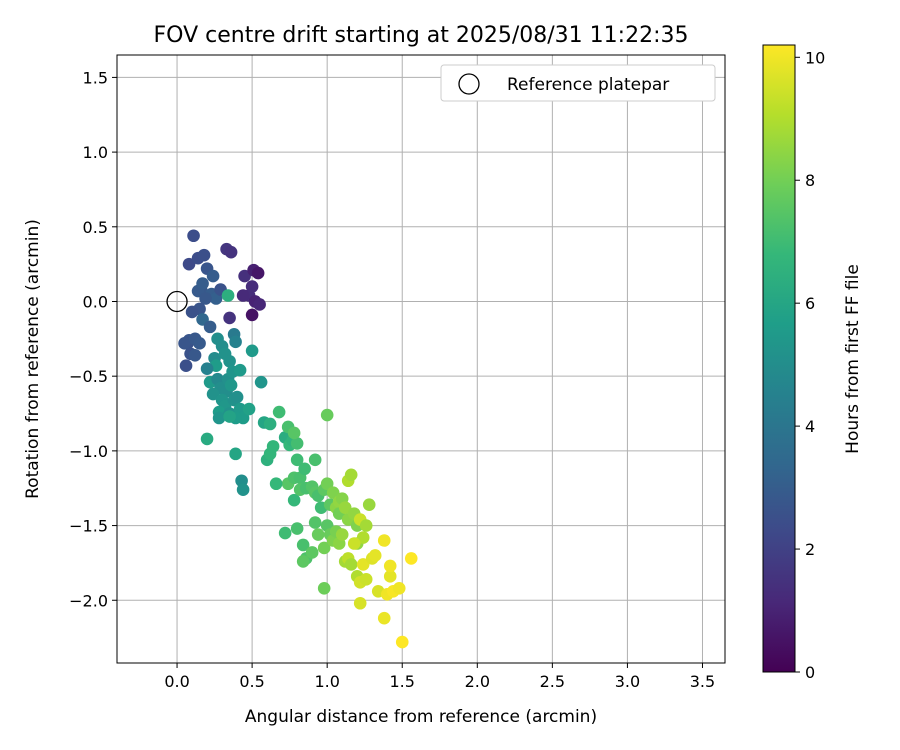  What do you see at coordinates (815, 57) in the screenshot?
I see `colorbar-tick-label: 10` at bounding box center [815, 57].